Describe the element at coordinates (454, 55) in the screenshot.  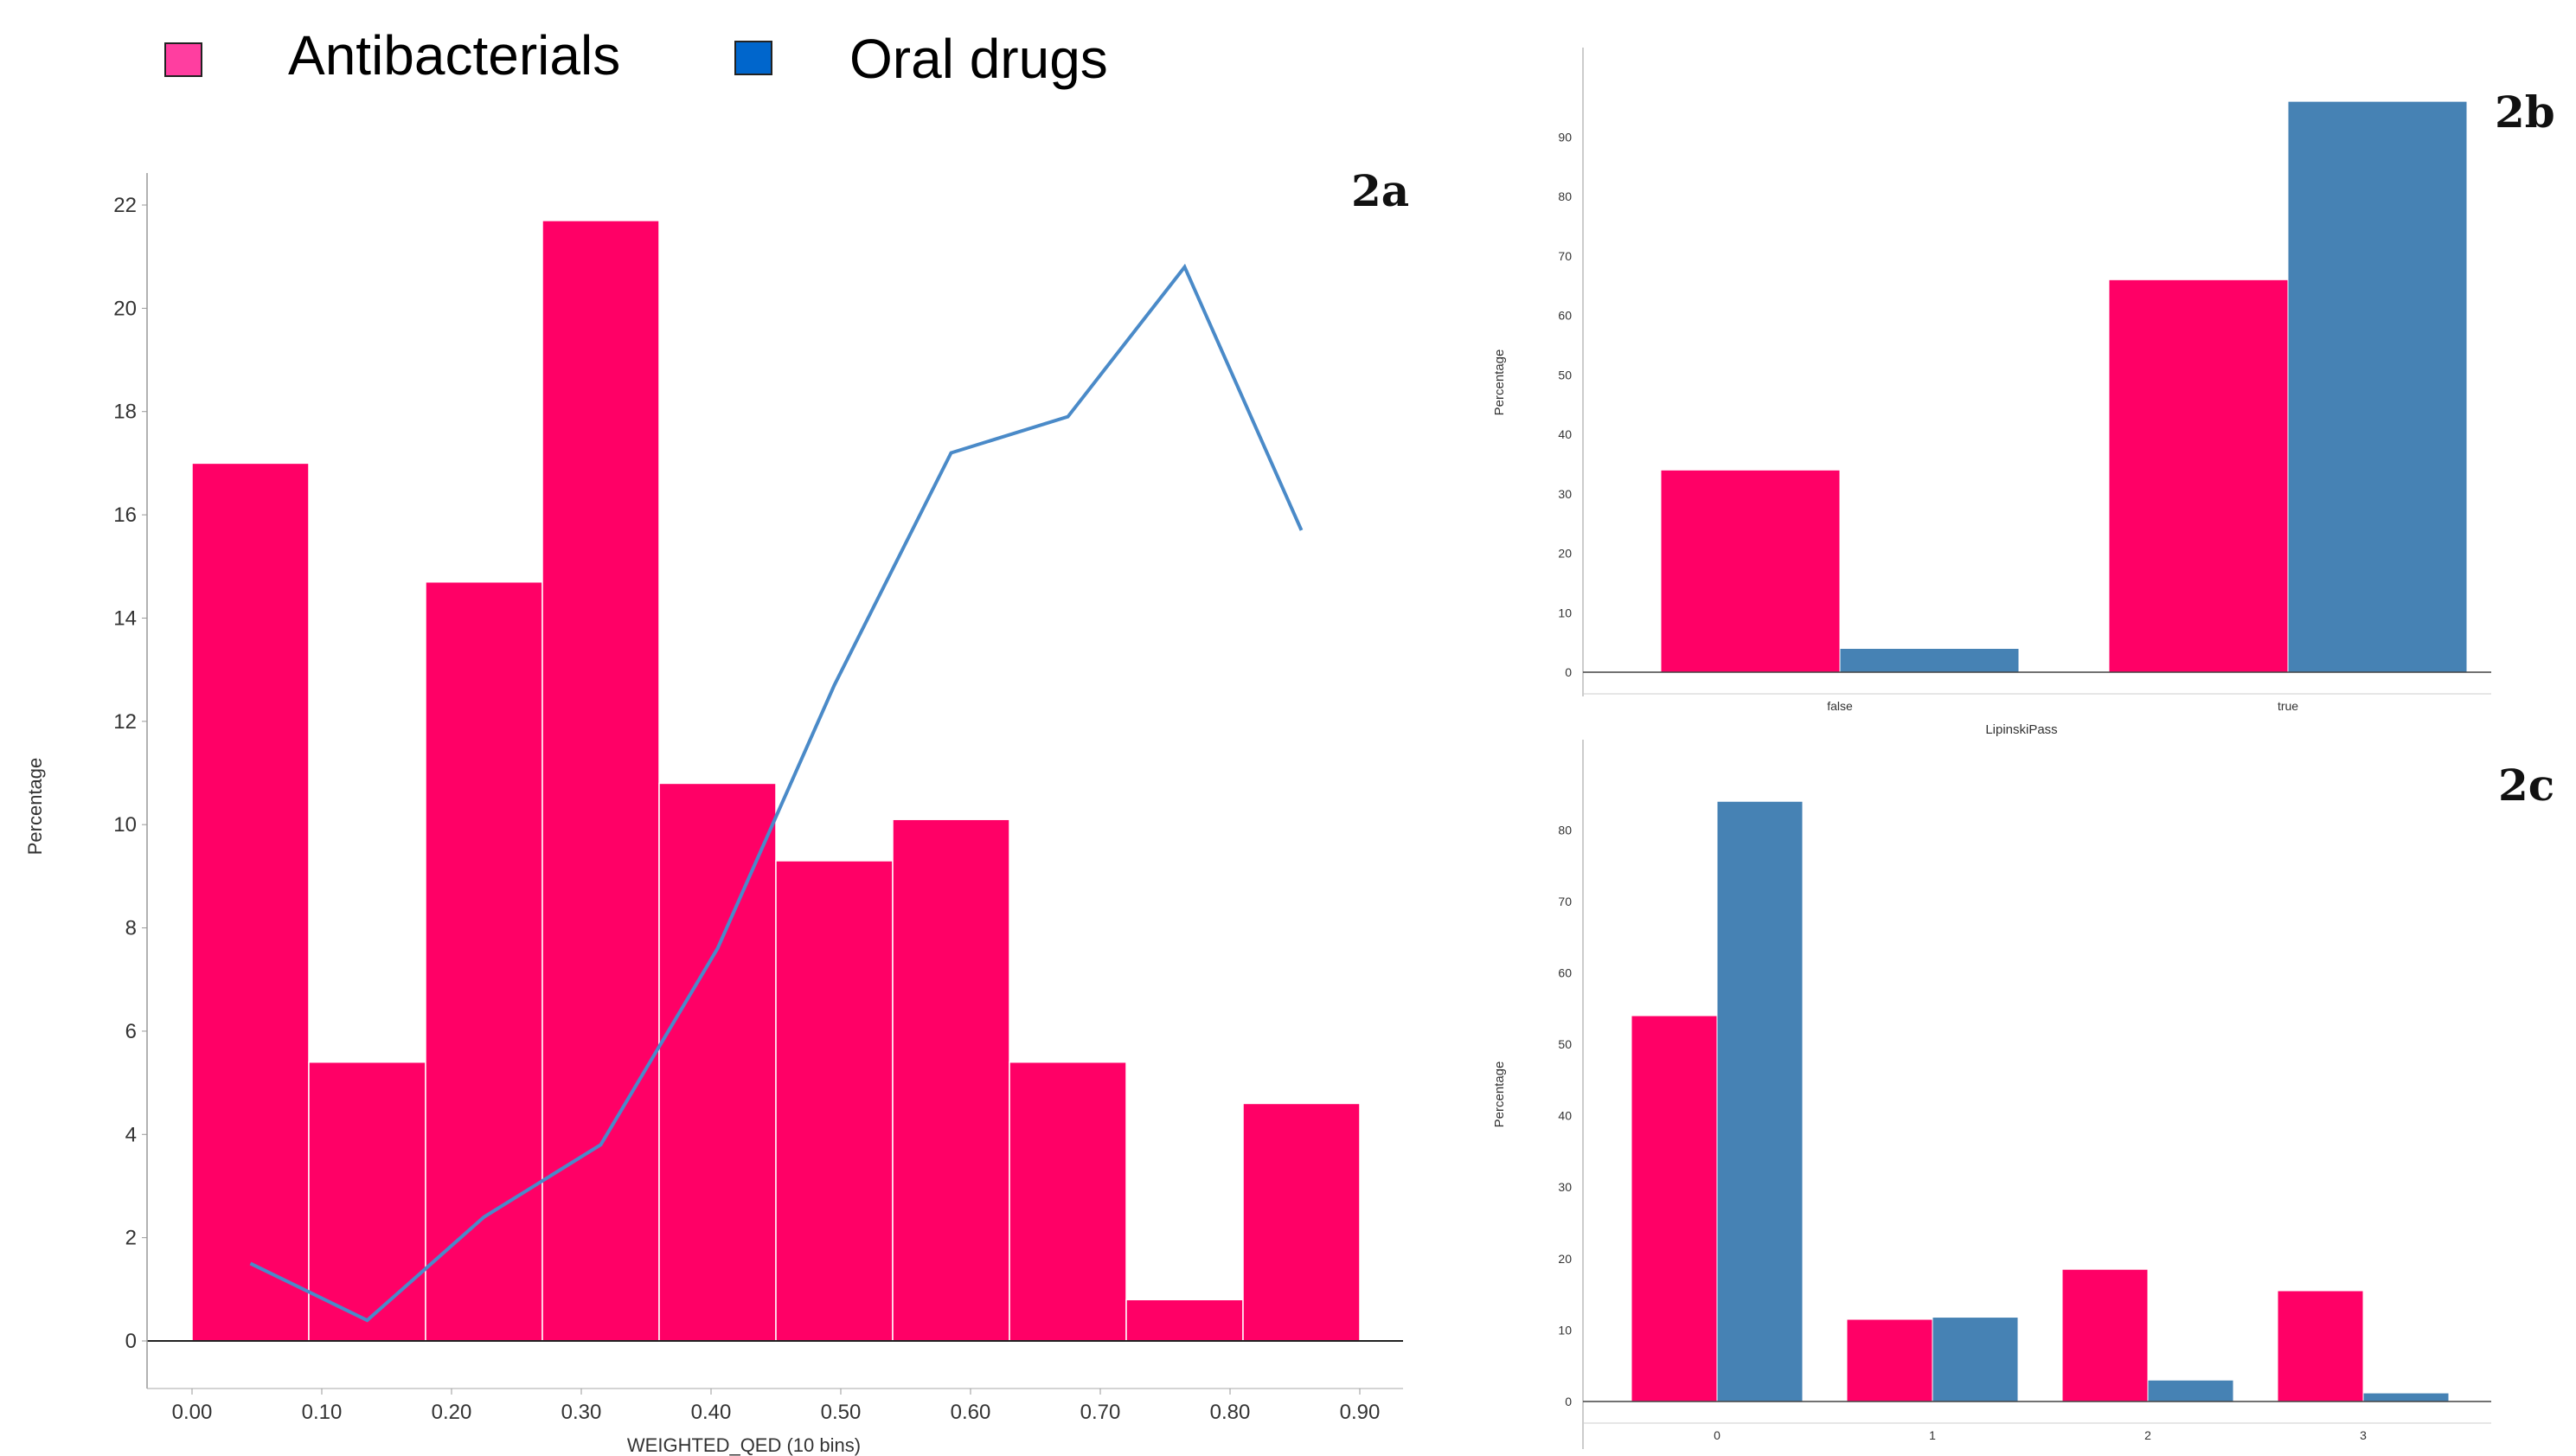
I see `legend-label-antibacterials: Antibacterials` at that location.